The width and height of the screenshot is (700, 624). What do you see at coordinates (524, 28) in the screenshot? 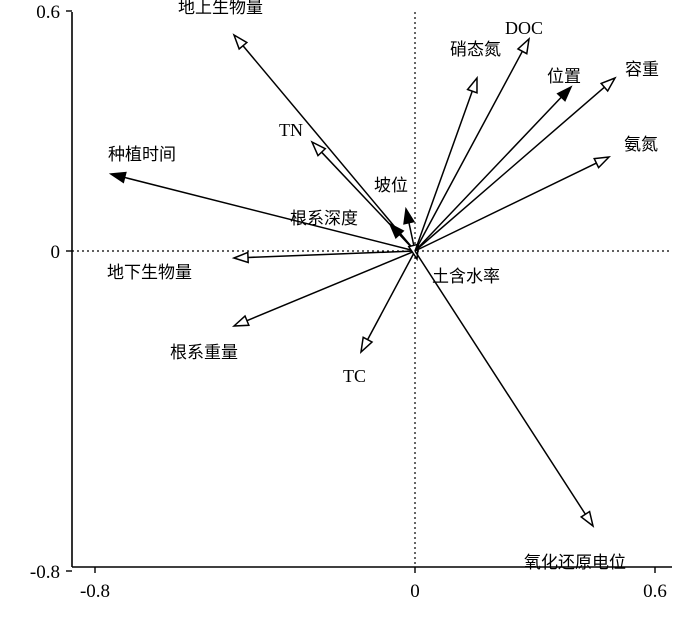
I see `vector-label: DOC` at bounding box center [524, 28].